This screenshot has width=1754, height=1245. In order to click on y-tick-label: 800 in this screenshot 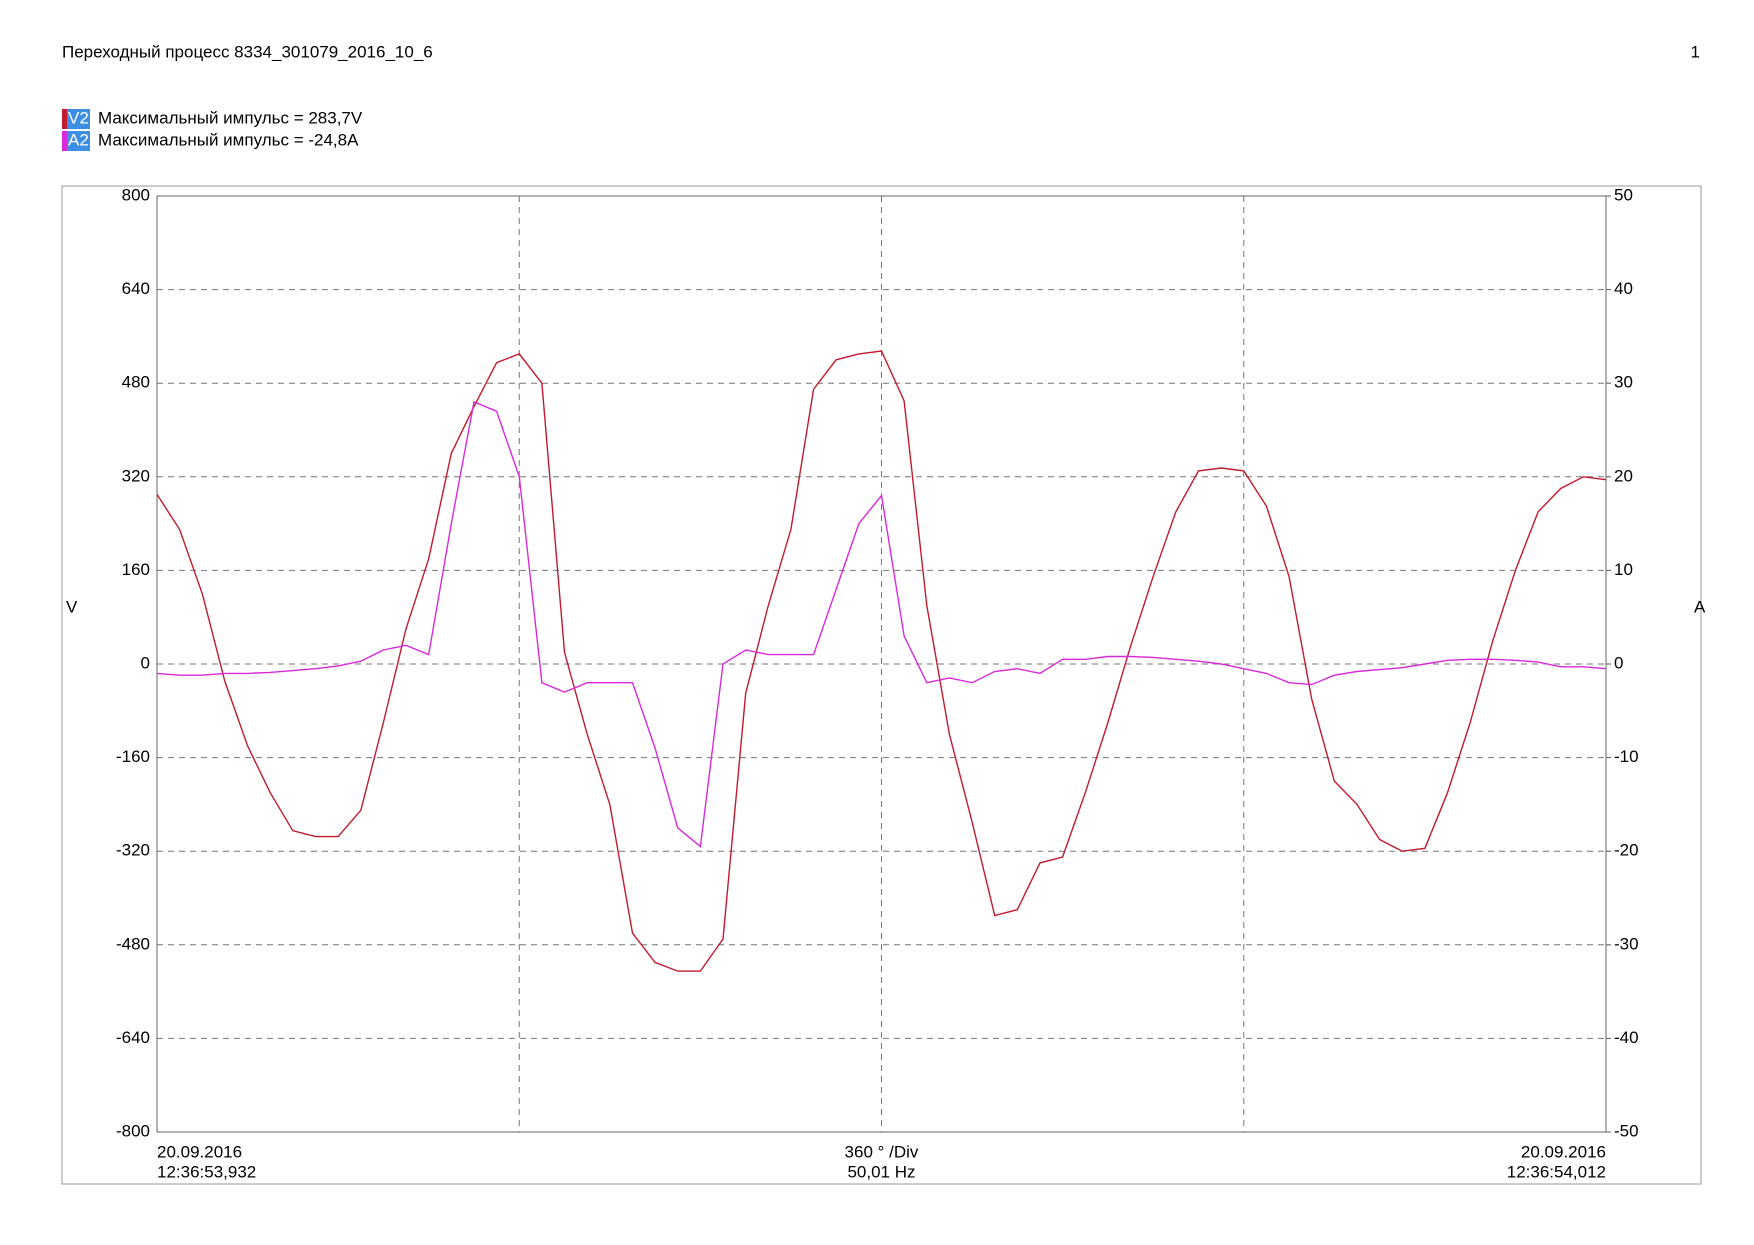, I will do `click(136, 194)`.